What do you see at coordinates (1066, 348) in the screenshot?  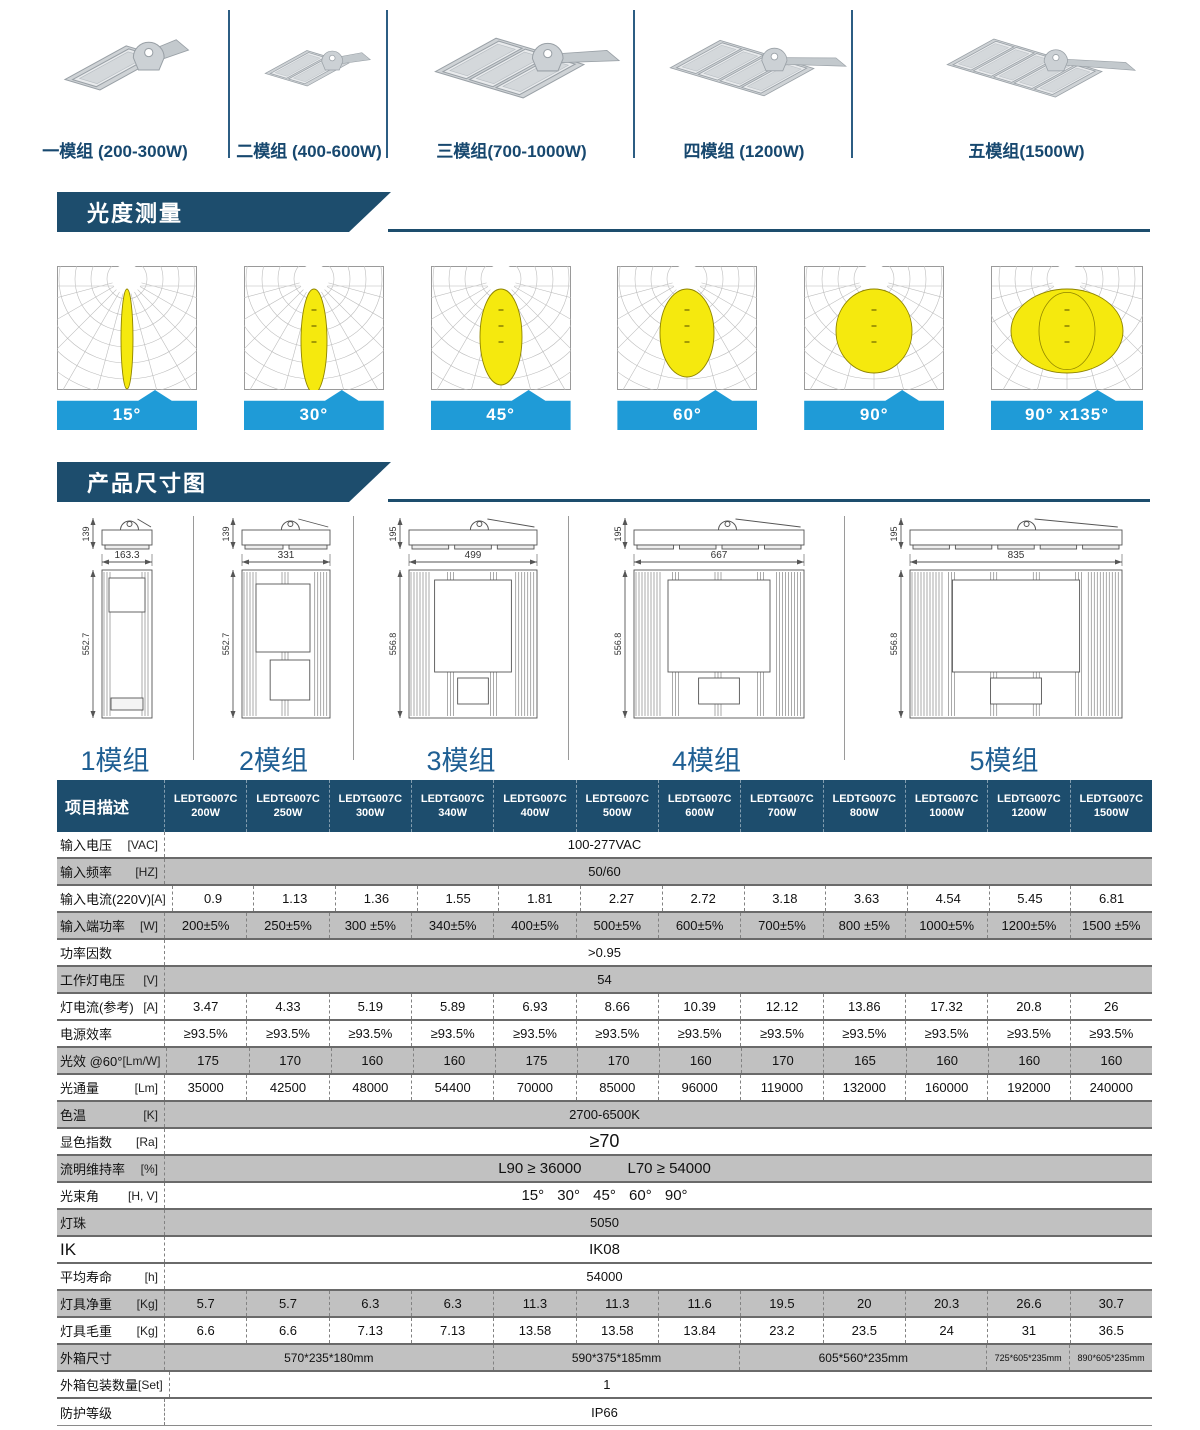 I see `photometric-diagram: 90° x135°` at bounding box center [1066, 348].